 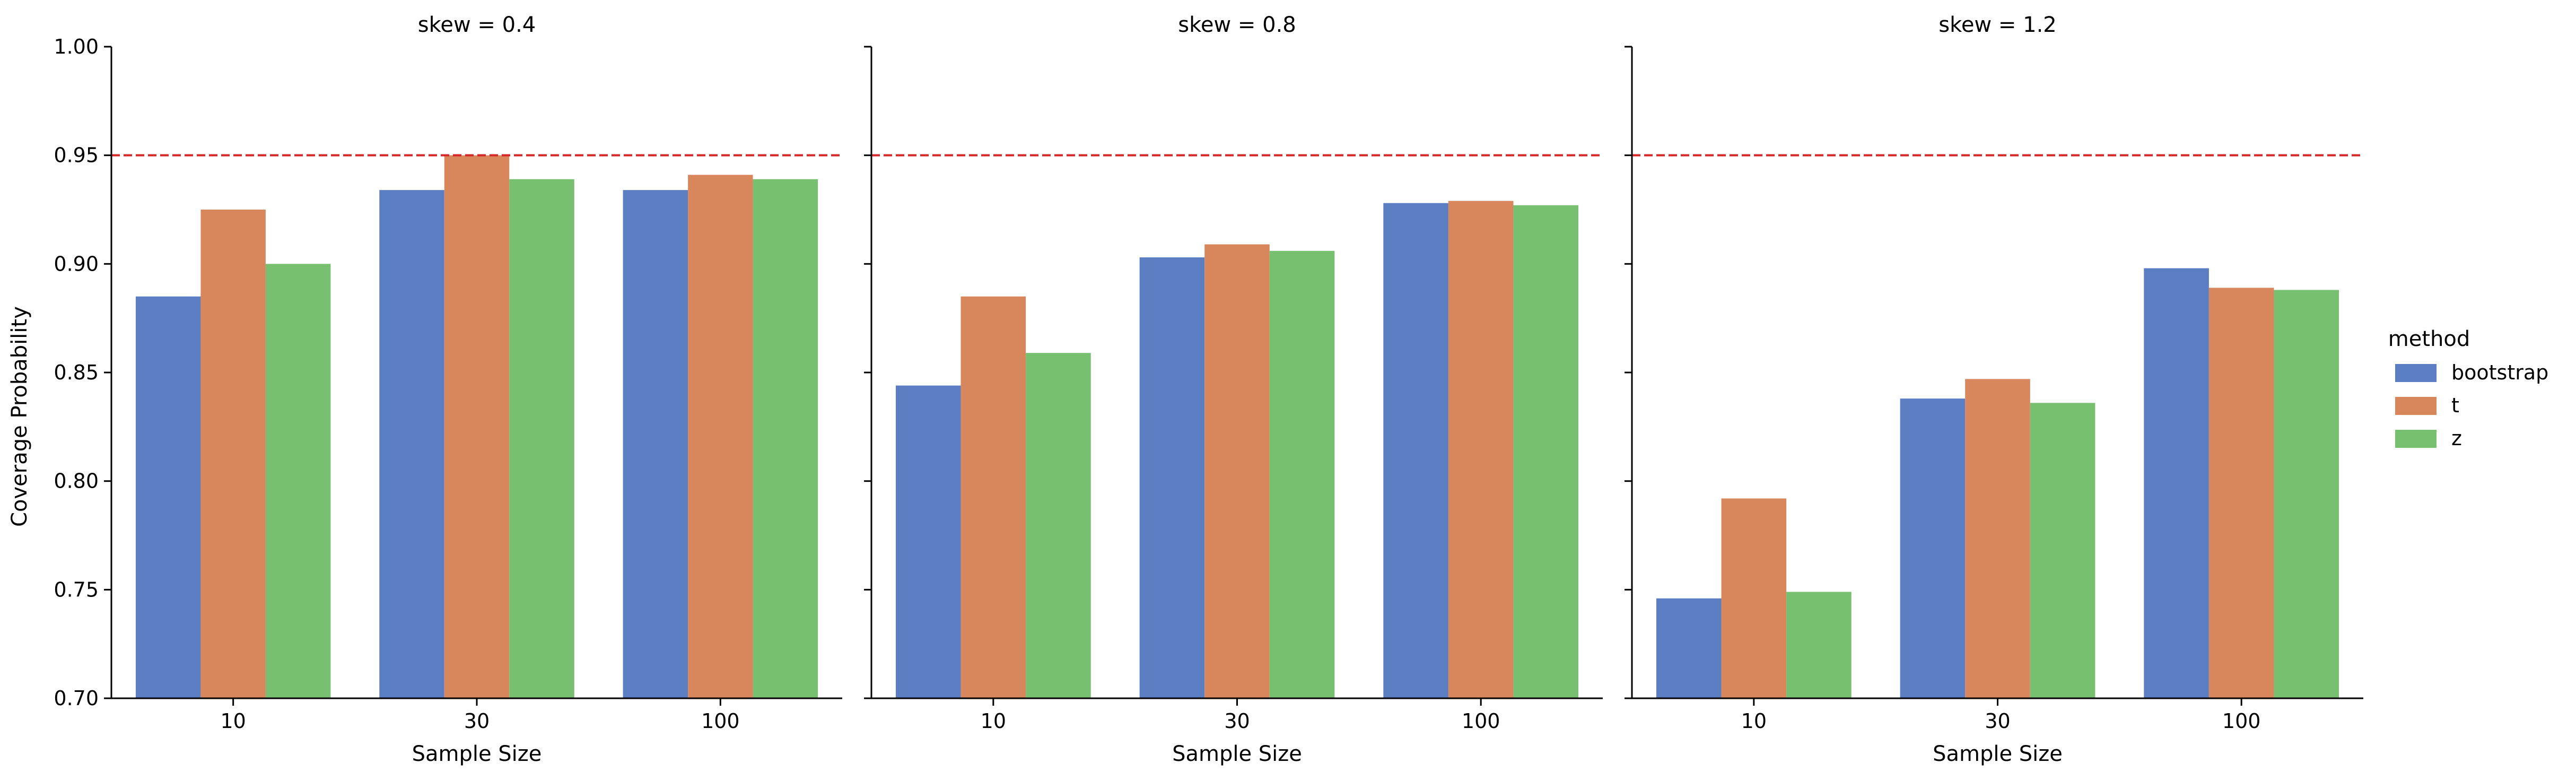 What do you see at coordinates (76, 156) in the screenshot?
I see `y-tick-label: 0.95` at bounding box center [76, 156].